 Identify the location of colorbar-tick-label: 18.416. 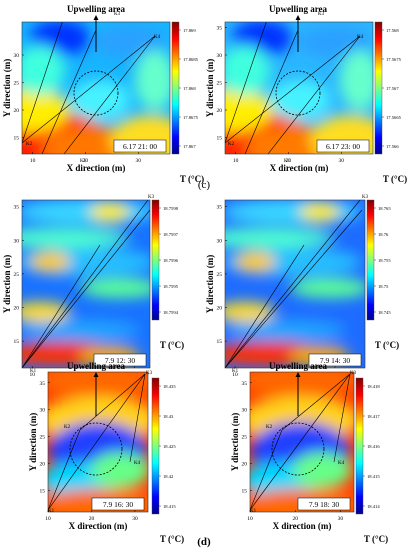
(373, 446).